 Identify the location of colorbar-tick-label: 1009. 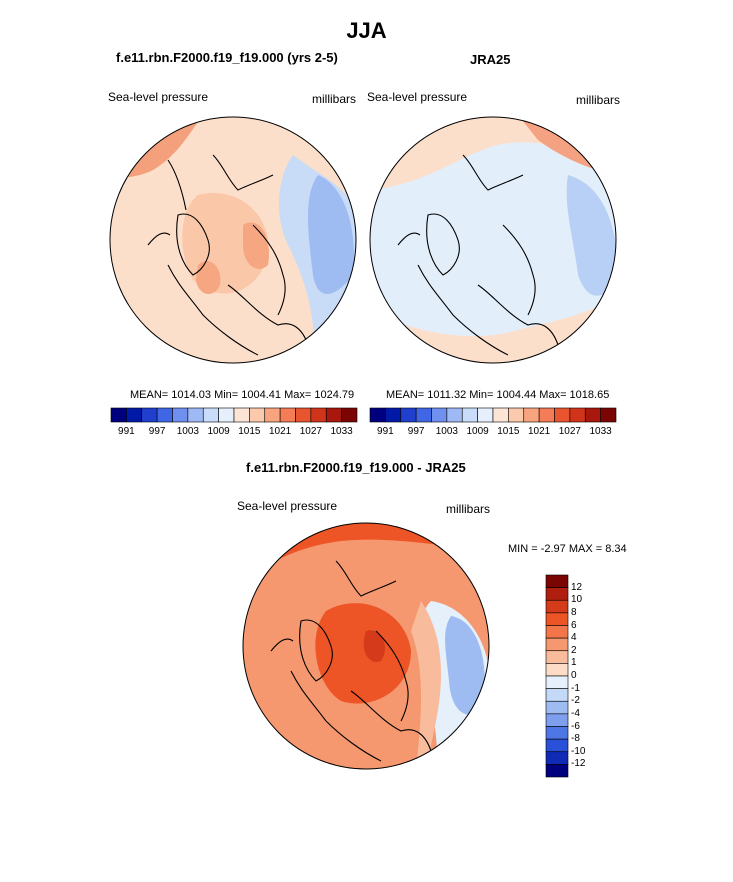
(218, 431).